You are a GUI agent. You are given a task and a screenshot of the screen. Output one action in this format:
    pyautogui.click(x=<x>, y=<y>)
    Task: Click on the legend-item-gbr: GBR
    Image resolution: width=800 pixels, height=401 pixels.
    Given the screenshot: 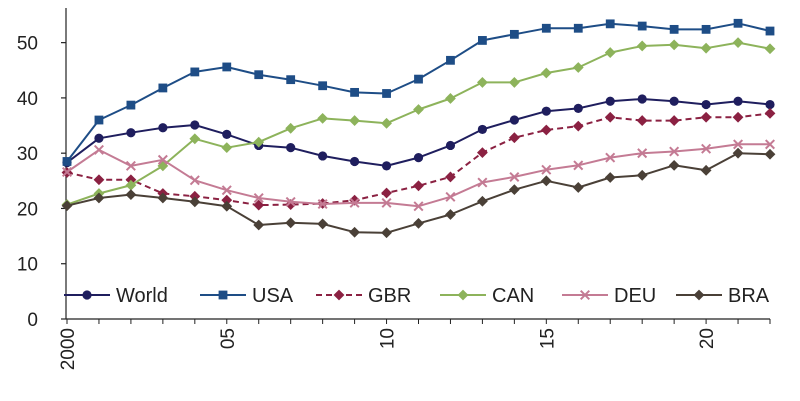 What is the action you would take?
    pyautogui.click(x=363, y=296)
    